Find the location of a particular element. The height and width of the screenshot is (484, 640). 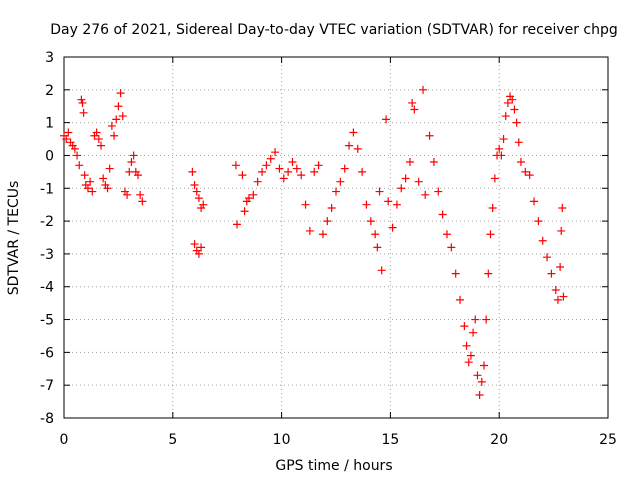

y-tick-label: -1 is located at coordinates (47, 189).